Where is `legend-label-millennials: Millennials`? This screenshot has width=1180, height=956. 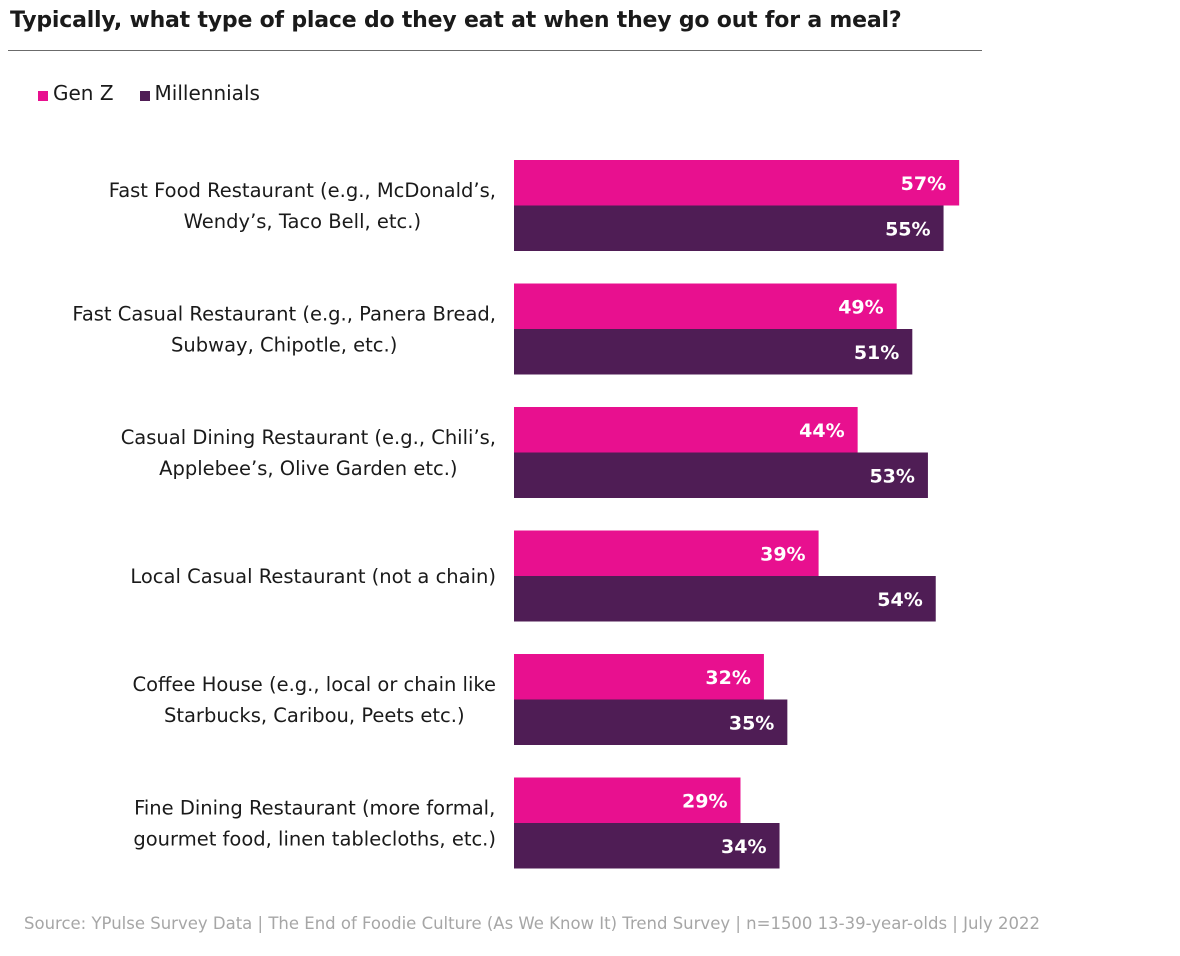
legend-label-millennials: Millennials is located at coordinates (207, 93).